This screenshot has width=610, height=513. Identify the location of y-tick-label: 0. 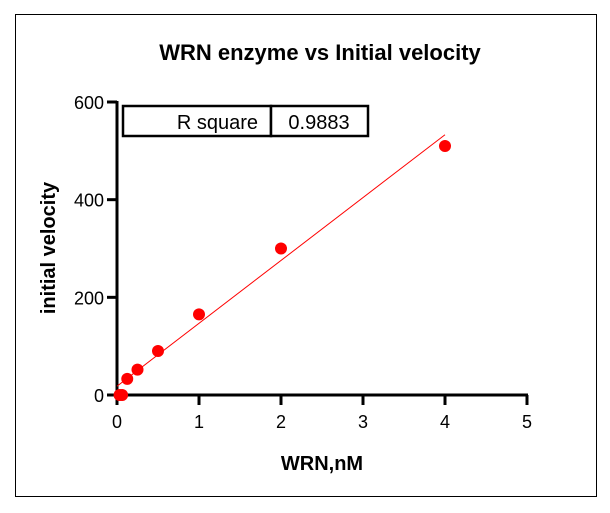
(99, 396).